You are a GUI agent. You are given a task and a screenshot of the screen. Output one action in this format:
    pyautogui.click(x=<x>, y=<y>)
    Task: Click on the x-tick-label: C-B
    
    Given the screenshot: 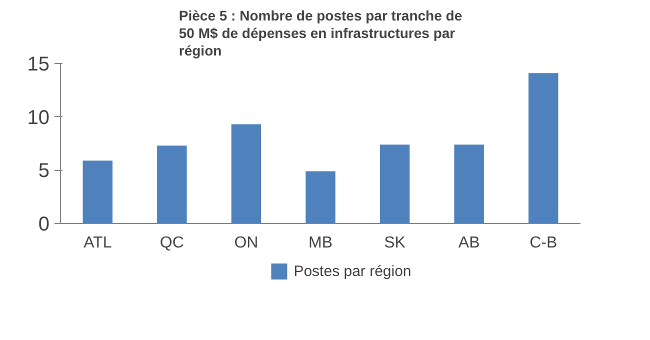 What is the action you would take?
    pyautogui.click(x=544, y=243)
    